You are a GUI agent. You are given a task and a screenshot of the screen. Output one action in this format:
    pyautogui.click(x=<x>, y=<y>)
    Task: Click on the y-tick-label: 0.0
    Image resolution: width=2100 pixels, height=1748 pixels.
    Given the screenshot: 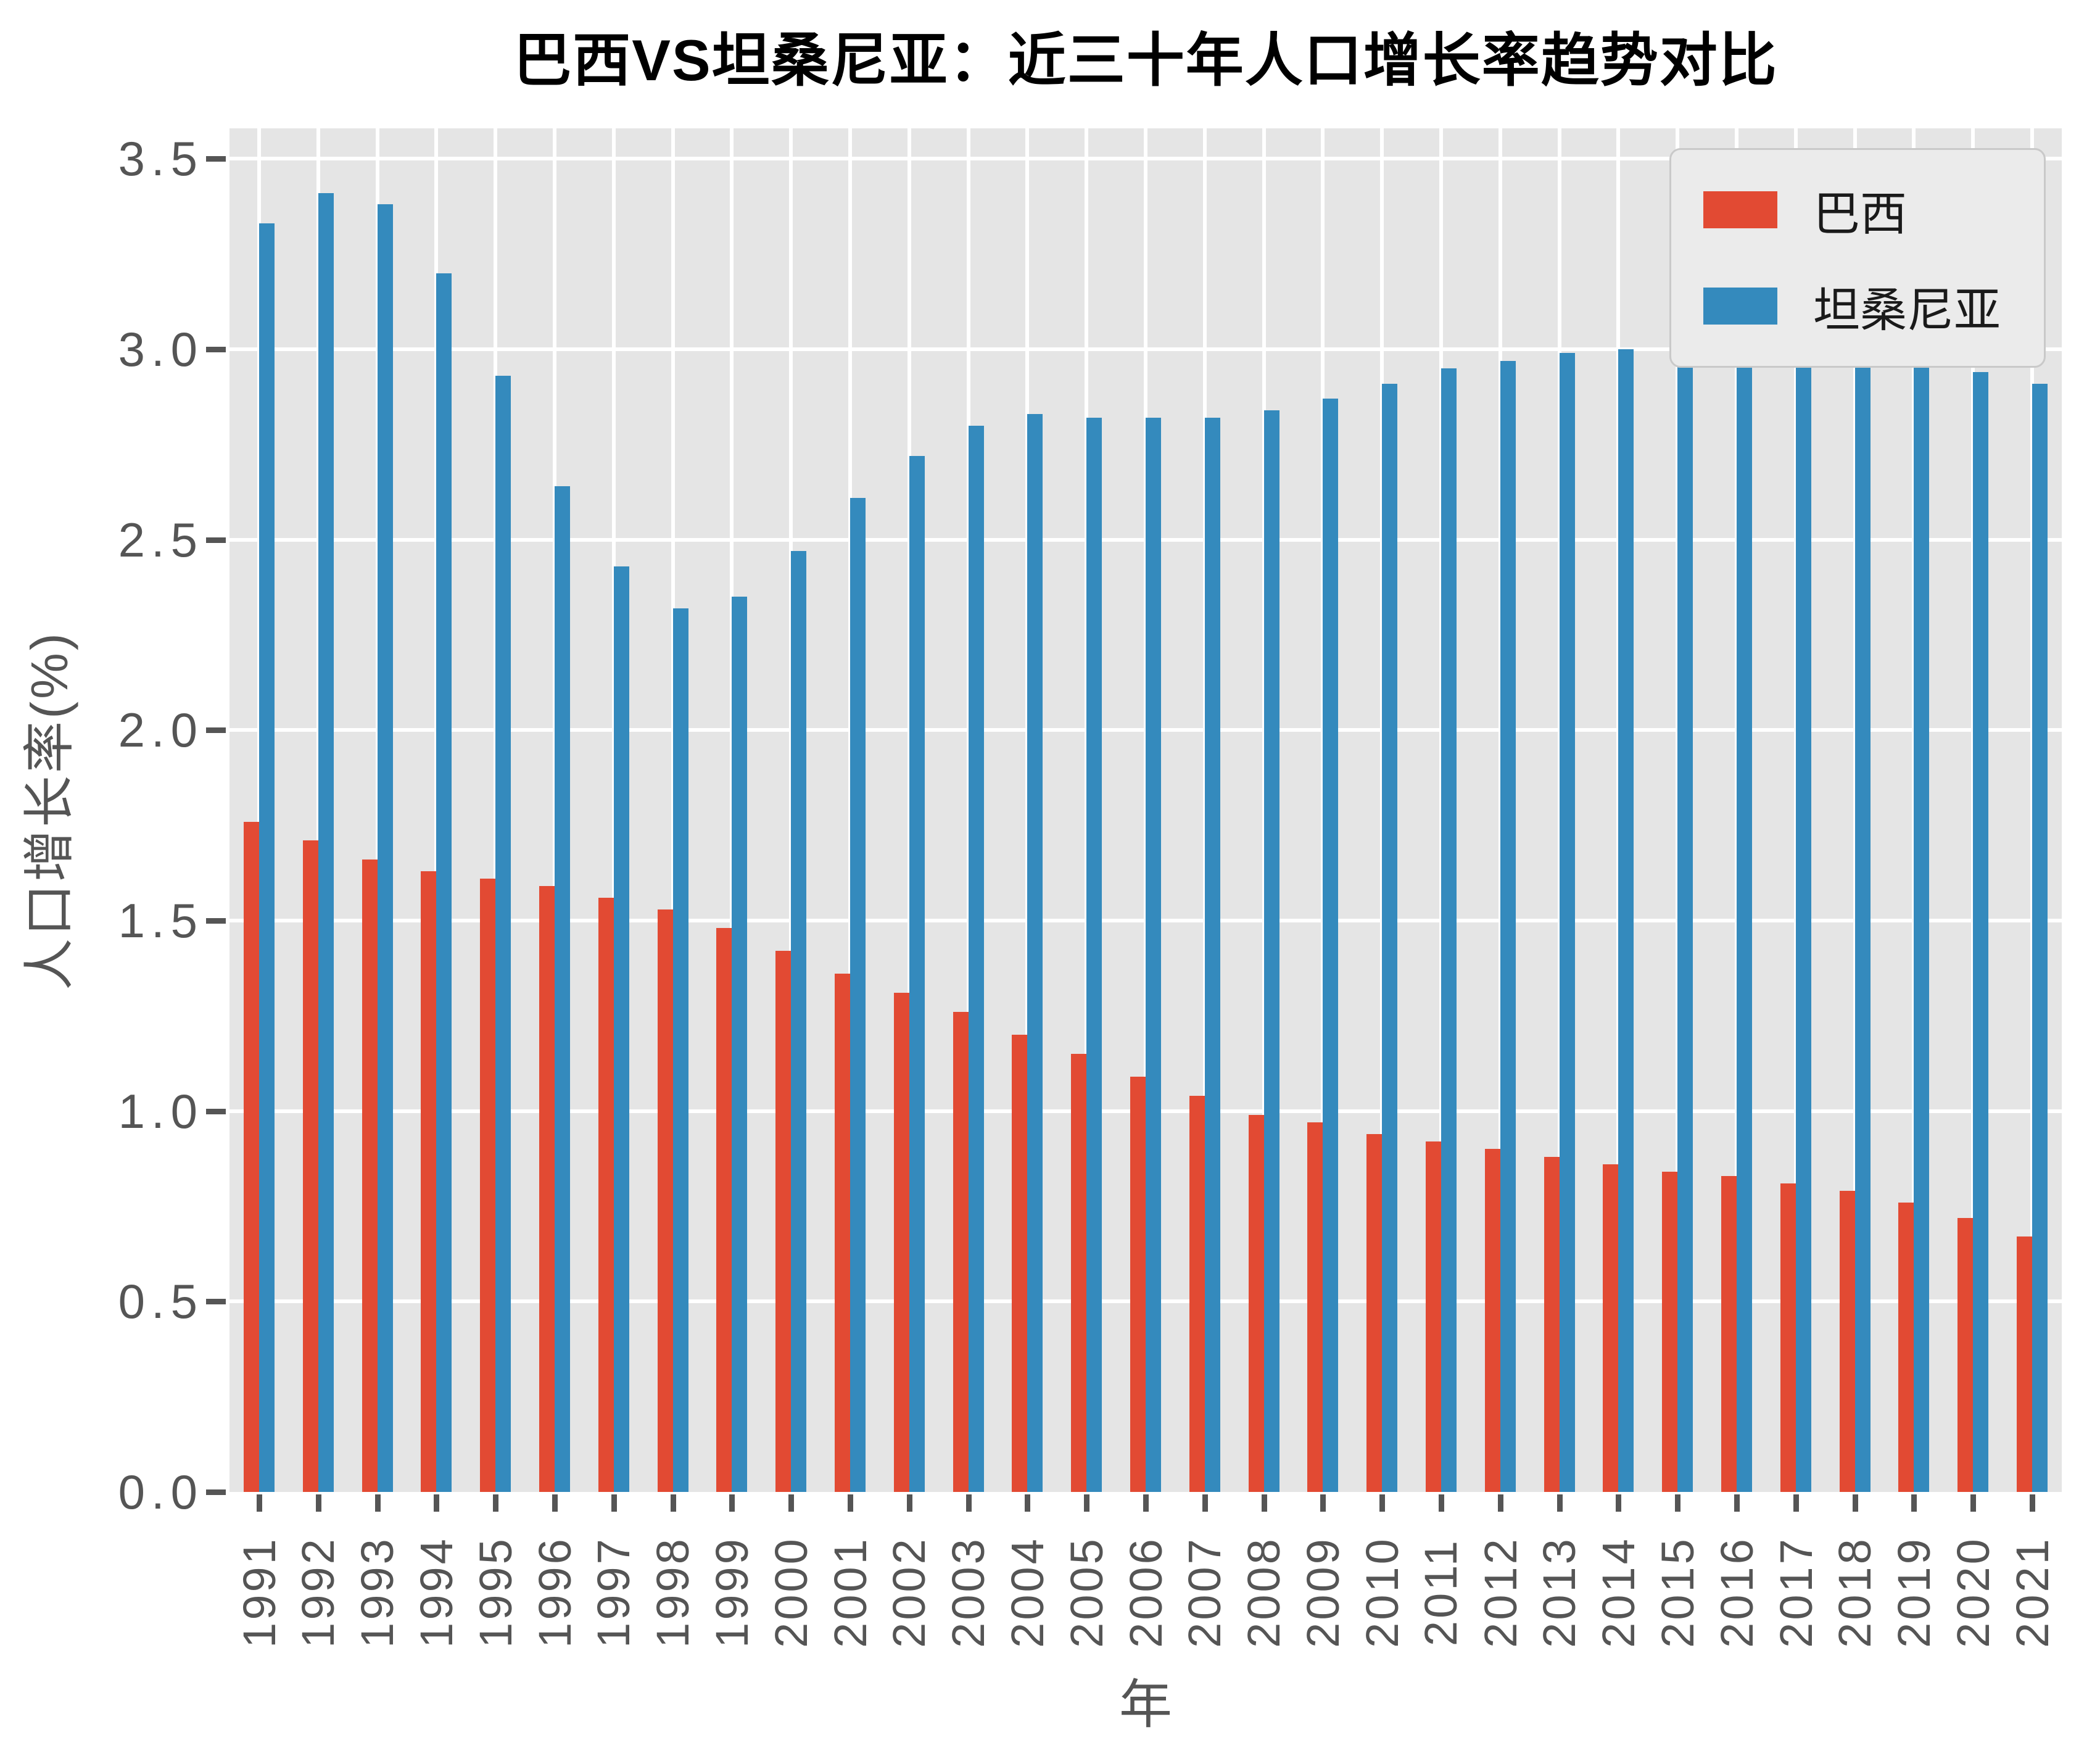 What is the action you would take?
    pyautogui.click(x=161, y=1492)
    